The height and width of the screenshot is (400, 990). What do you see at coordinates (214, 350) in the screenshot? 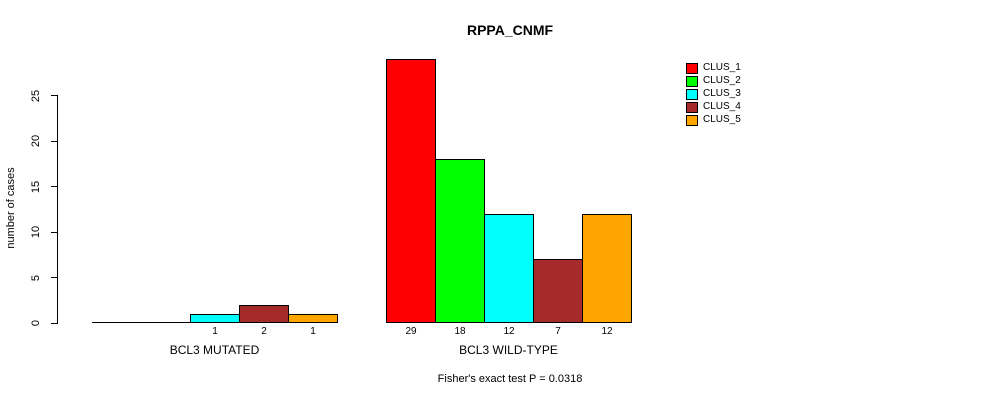
I see `group-label: BCL3 MUTATED` at bounding box center [214, 350].